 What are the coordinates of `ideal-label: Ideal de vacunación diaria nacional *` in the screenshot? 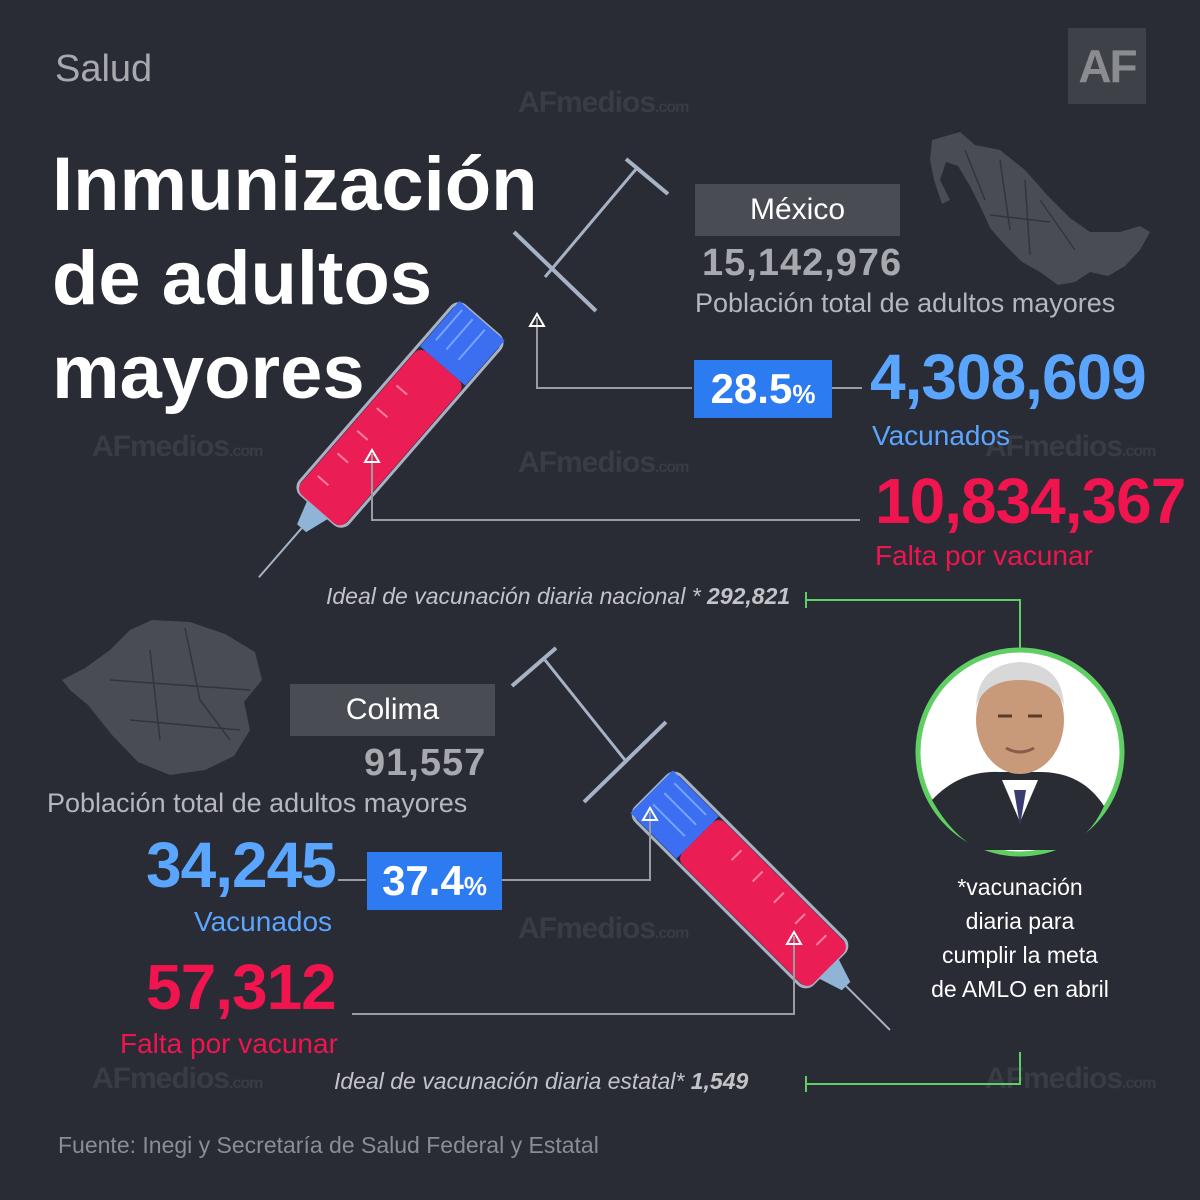 It's located at (513, 596).